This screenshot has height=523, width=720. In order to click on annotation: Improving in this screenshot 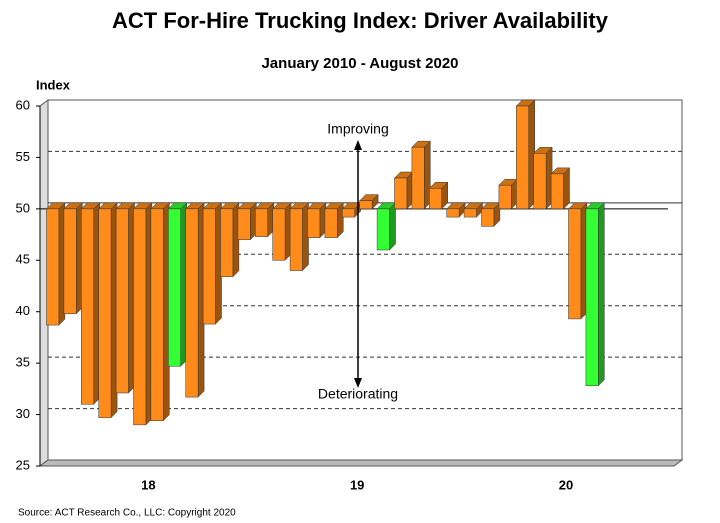, I will do `click(357, 129)`.